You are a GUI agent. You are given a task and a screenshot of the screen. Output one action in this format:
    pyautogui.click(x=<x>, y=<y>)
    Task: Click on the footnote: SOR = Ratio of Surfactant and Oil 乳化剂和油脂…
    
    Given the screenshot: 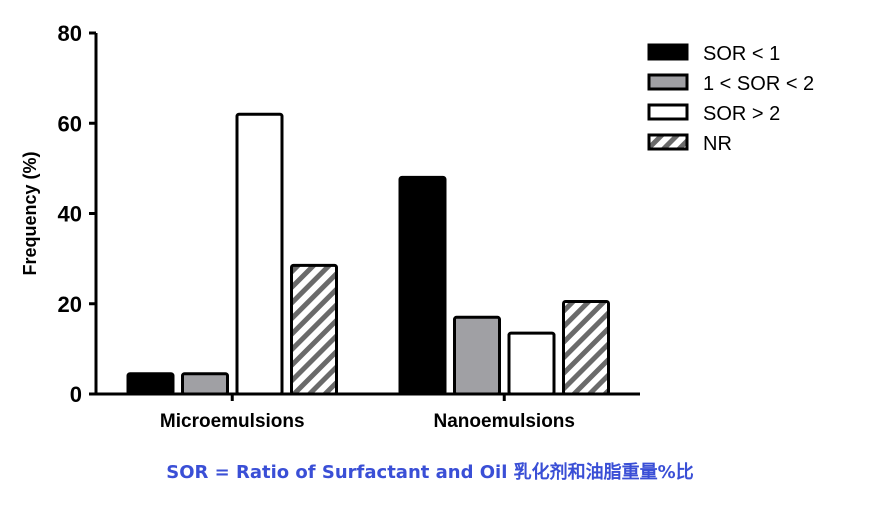 What is the action you would take?
    pyautogui.click(x=430, y=472)
    